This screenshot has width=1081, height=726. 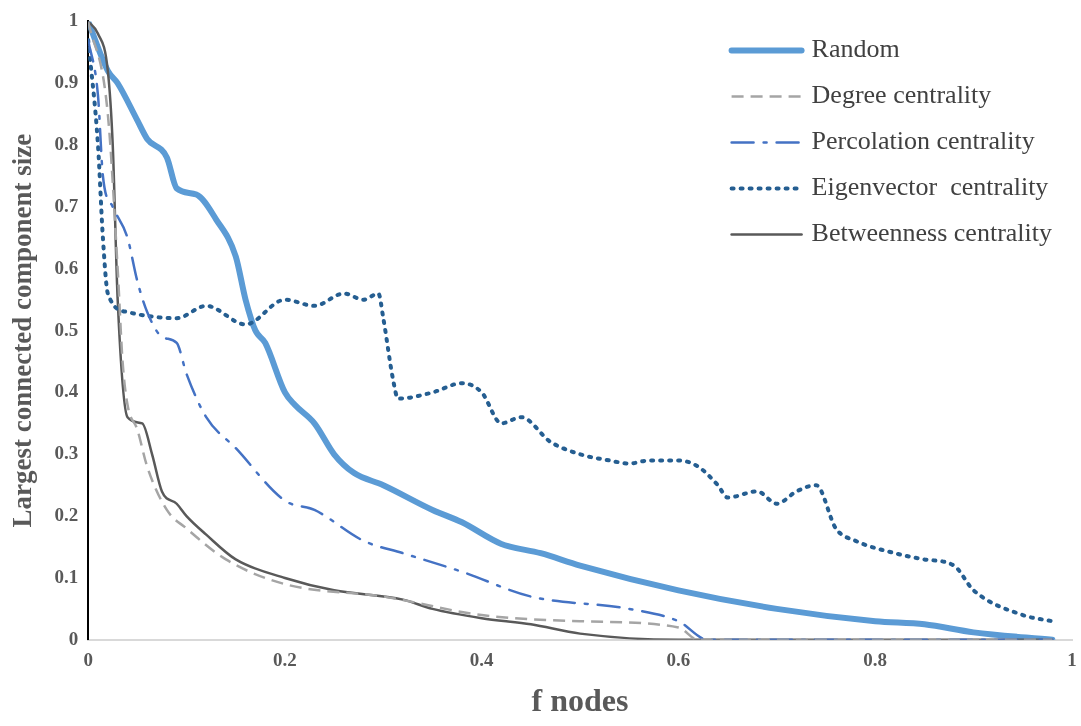 I want to click on y-tick-label: 1, so click(x=73, y=20).